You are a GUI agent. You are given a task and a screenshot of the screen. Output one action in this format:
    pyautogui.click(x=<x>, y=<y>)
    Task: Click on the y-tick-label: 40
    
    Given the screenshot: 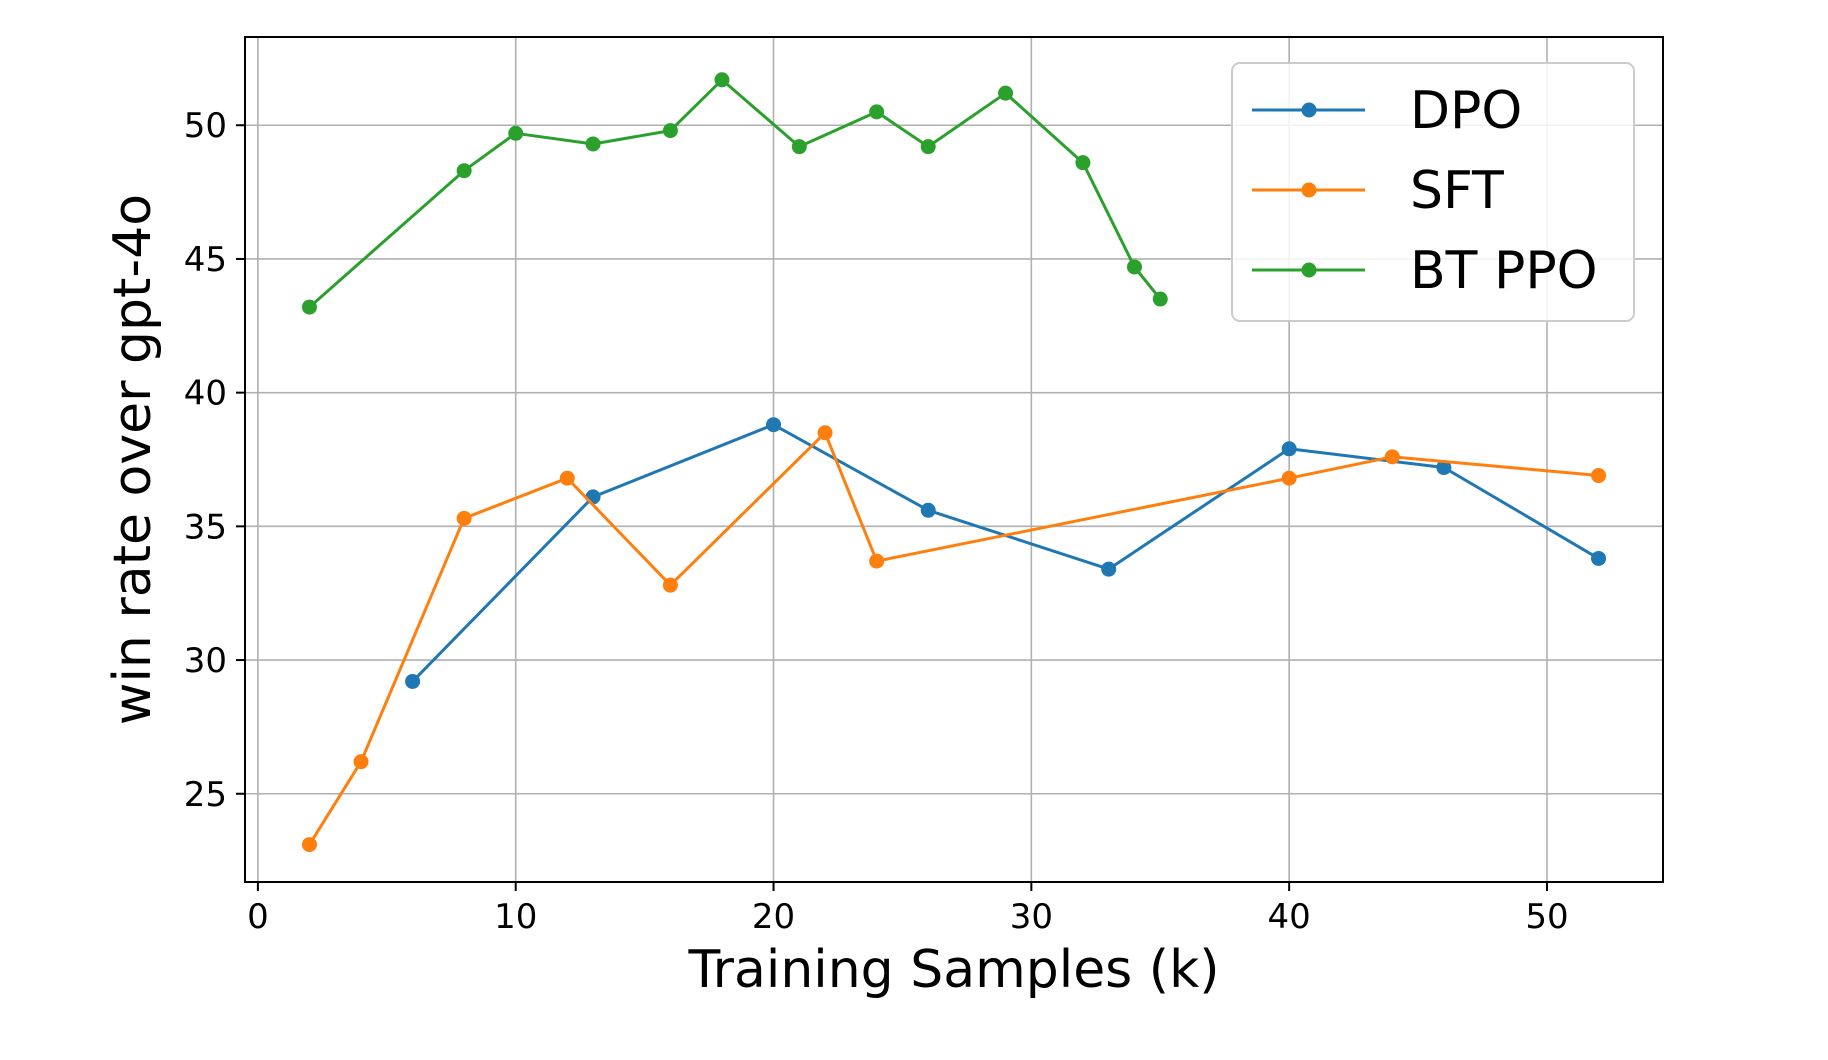 What is the action you would take?
    pyautogui.click(x=205, y=394)
    